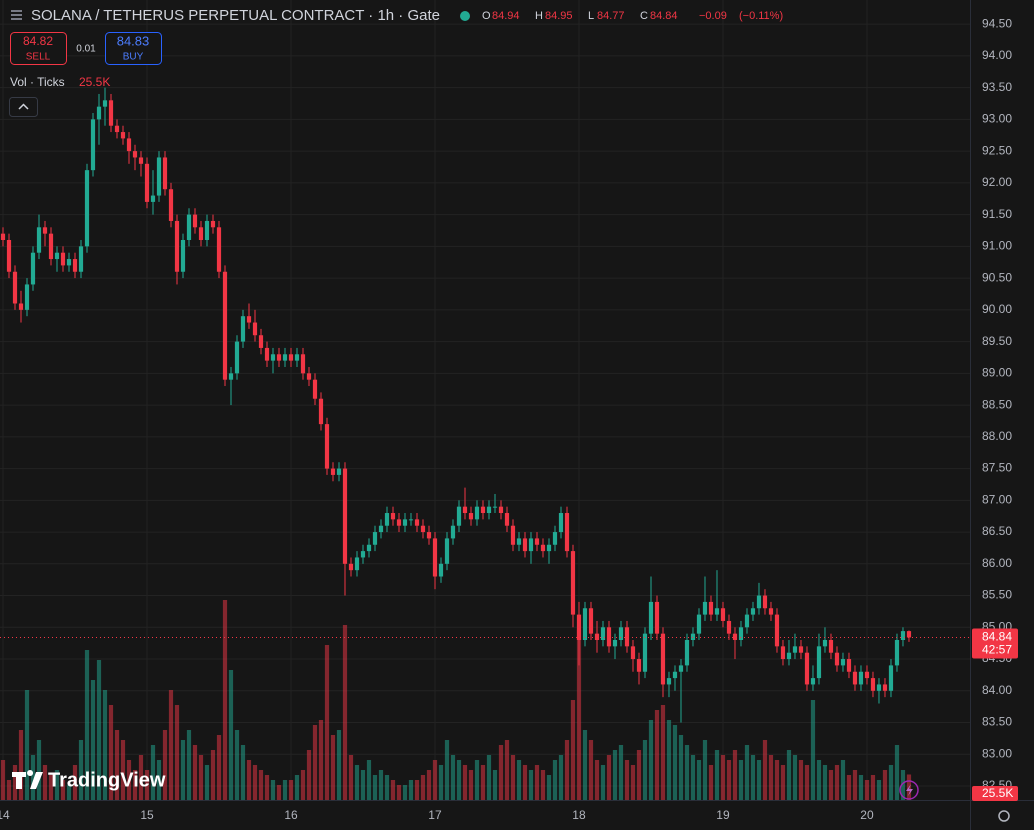 The width and height of the screenshot is (1034, 830). Describe the element at coordinates (38, 41) in the screenshot. I see `sell-price: 84.82` at that location.